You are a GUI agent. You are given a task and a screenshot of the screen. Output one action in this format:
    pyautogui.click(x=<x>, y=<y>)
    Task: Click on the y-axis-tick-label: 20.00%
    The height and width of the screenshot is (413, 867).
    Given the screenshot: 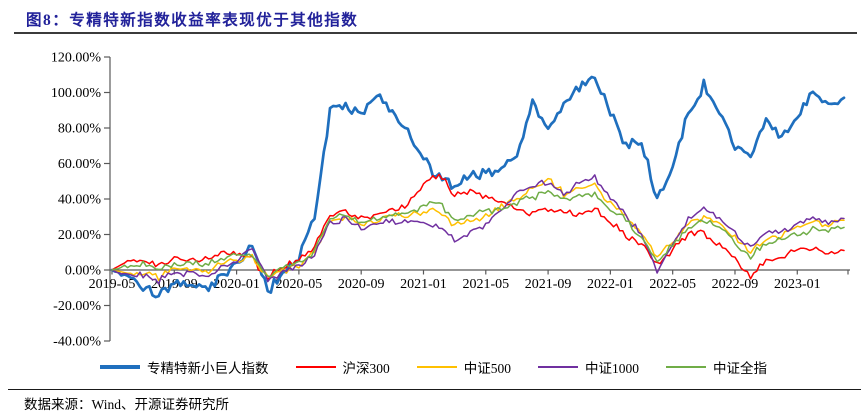 What is the action you would take?
    pyautogui.click(x=80, y=235)
    